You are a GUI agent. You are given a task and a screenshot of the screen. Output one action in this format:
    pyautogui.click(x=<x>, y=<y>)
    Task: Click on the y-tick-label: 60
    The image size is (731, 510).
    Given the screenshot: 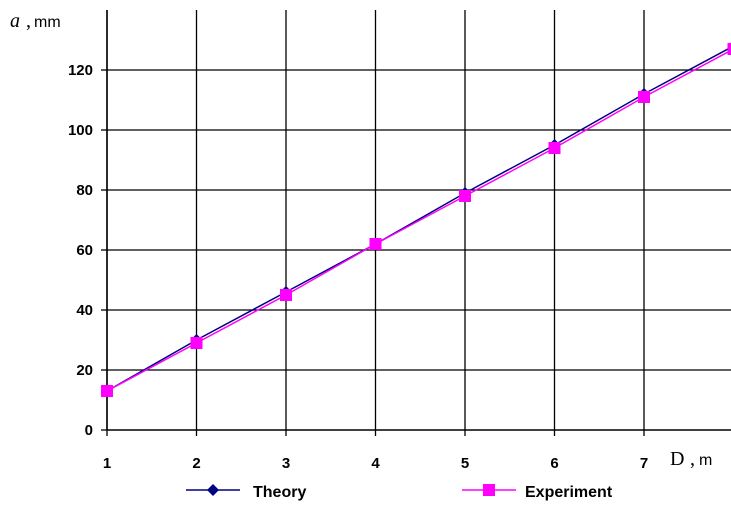 What is the action you would take?
    pyautogui.click(x=84, y=250)
    